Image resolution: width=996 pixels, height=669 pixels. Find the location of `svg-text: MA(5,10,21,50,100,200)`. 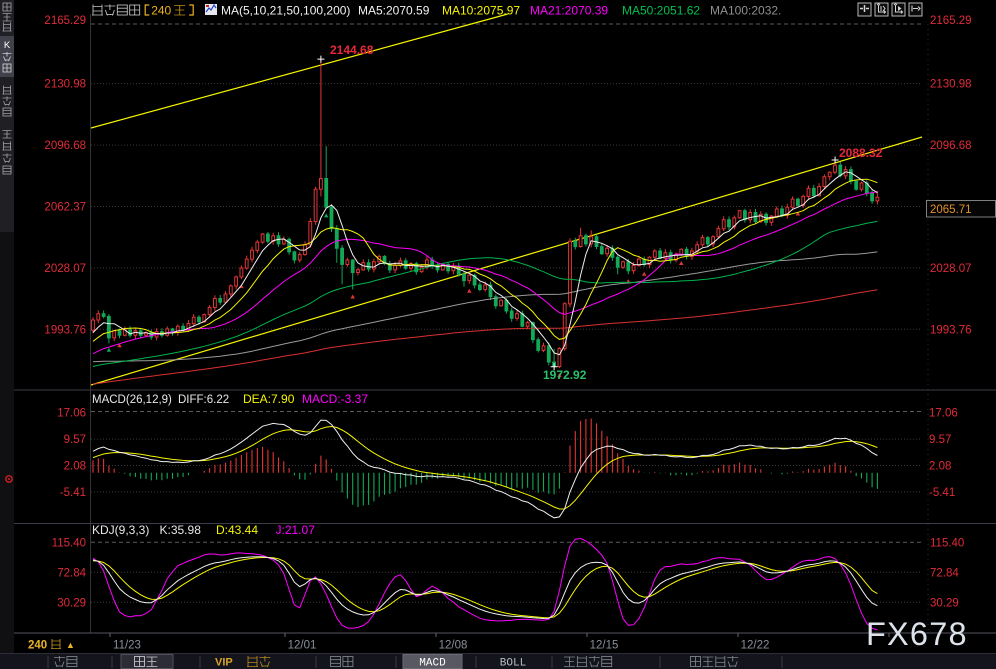

svg-text: MA(5,10,21,50,100,200) is located at coordinates (285, 11).